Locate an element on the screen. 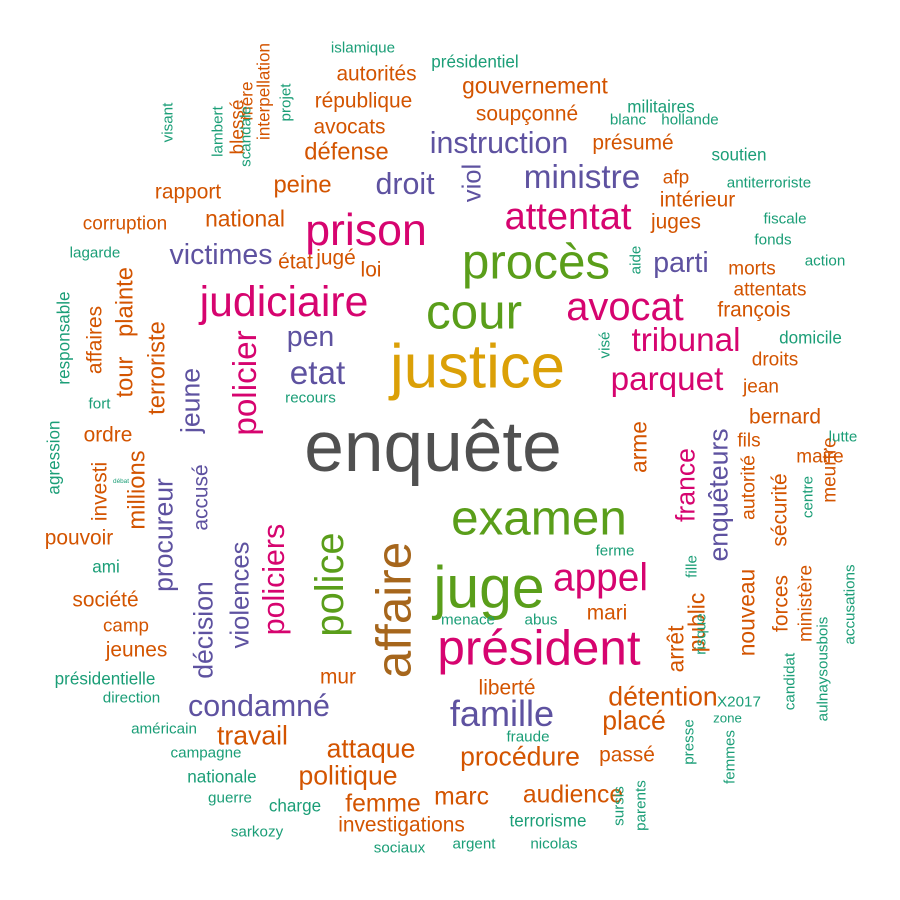 The height and width of the screenshot is (900, 900). word-102: soutien is located at coordinates (739, 155).